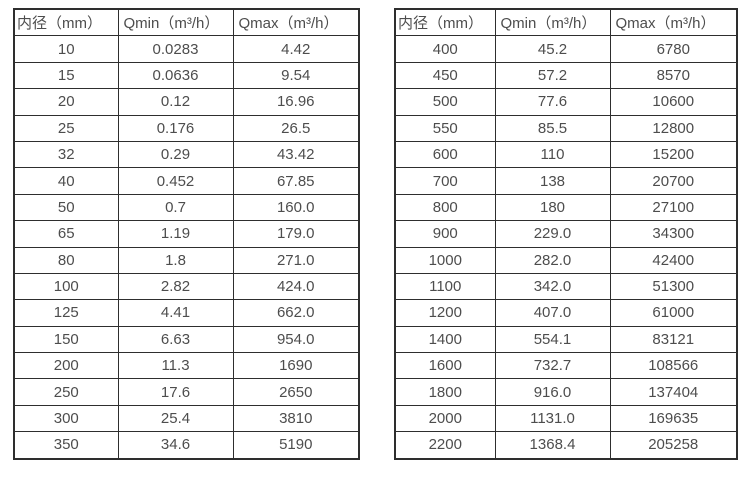 The height and width of the screenshot is (483, 750). Describe the element at coordinates (552, 234) in the screenshot. I see `qmin-cell: 229.0` at that location.